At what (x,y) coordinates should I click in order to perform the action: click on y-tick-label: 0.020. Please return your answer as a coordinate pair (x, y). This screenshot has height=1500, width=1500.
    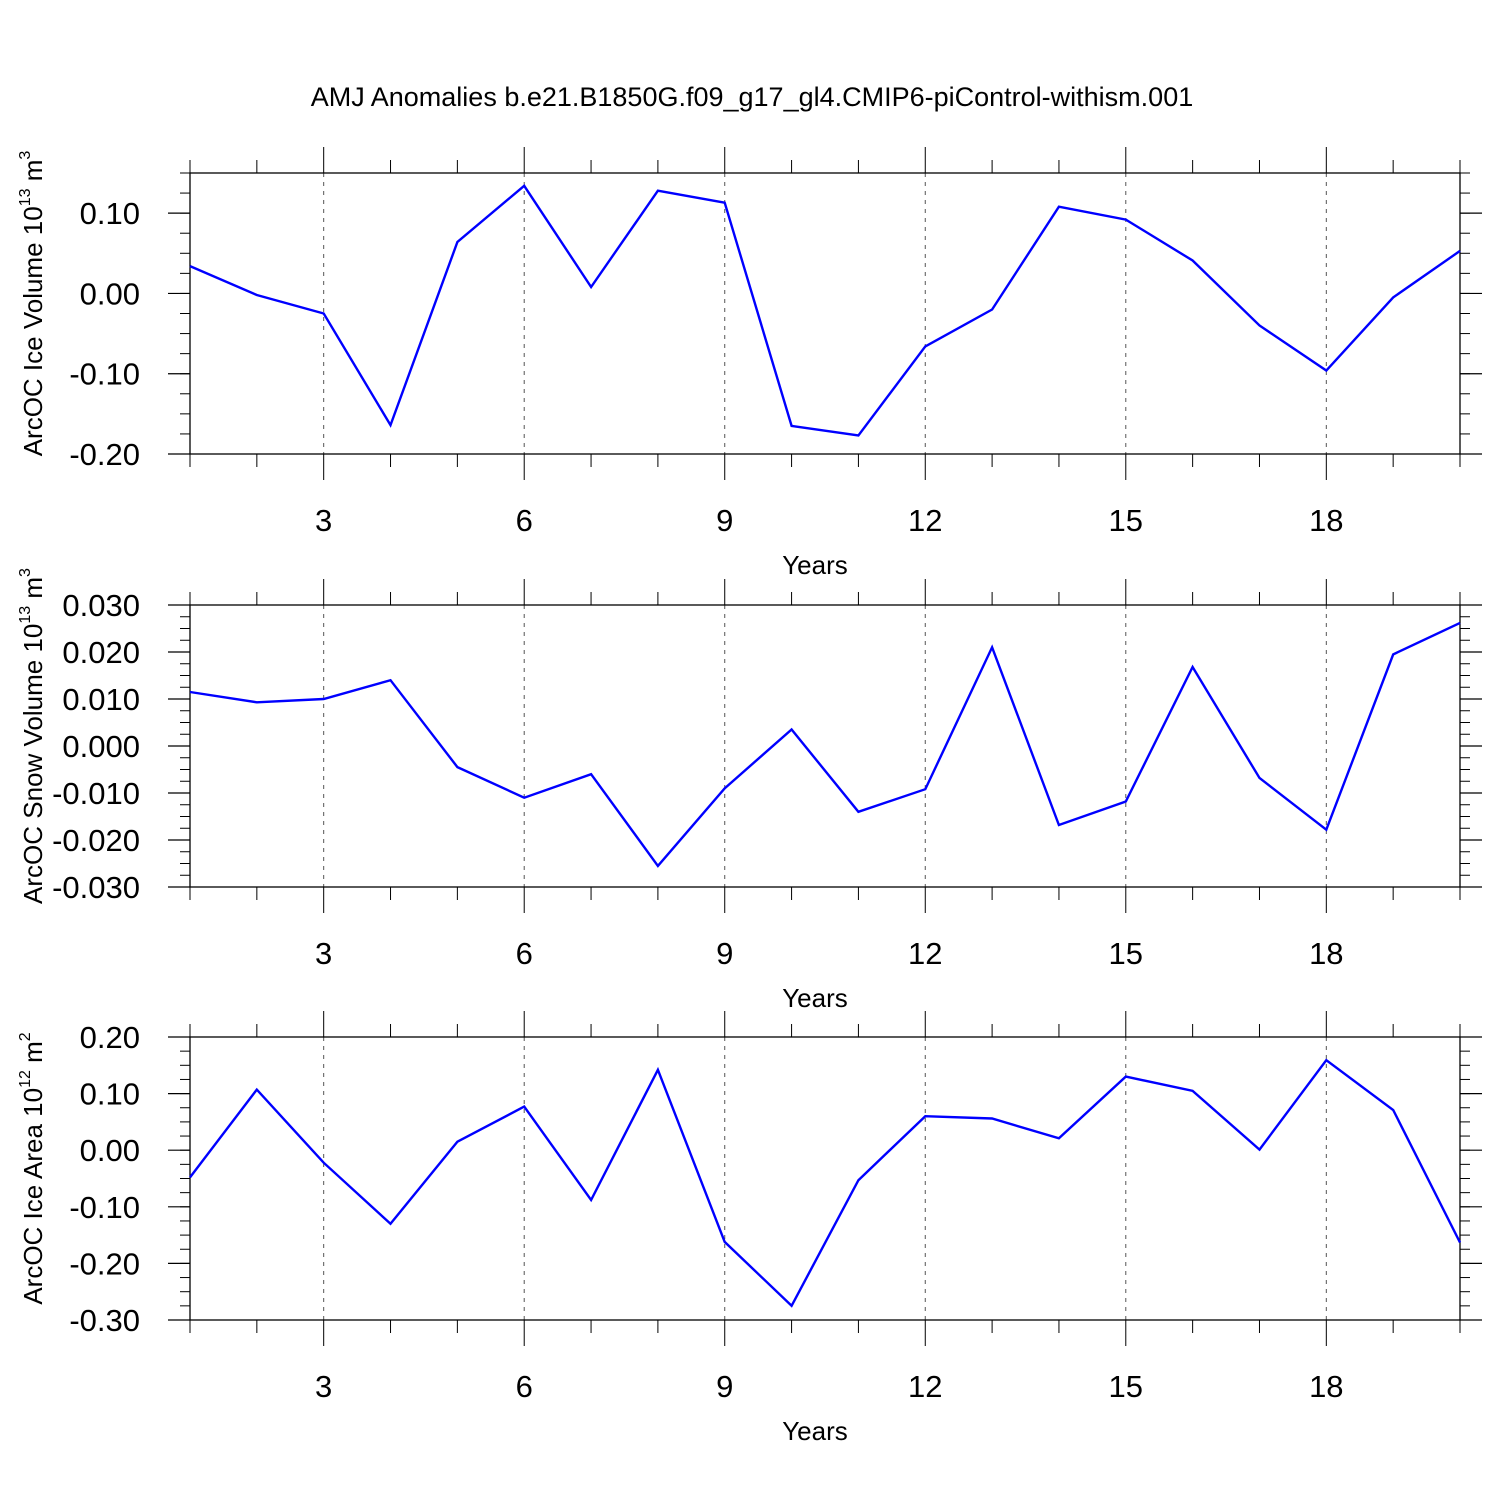
    Looking at the image, I should click on (101, 652).